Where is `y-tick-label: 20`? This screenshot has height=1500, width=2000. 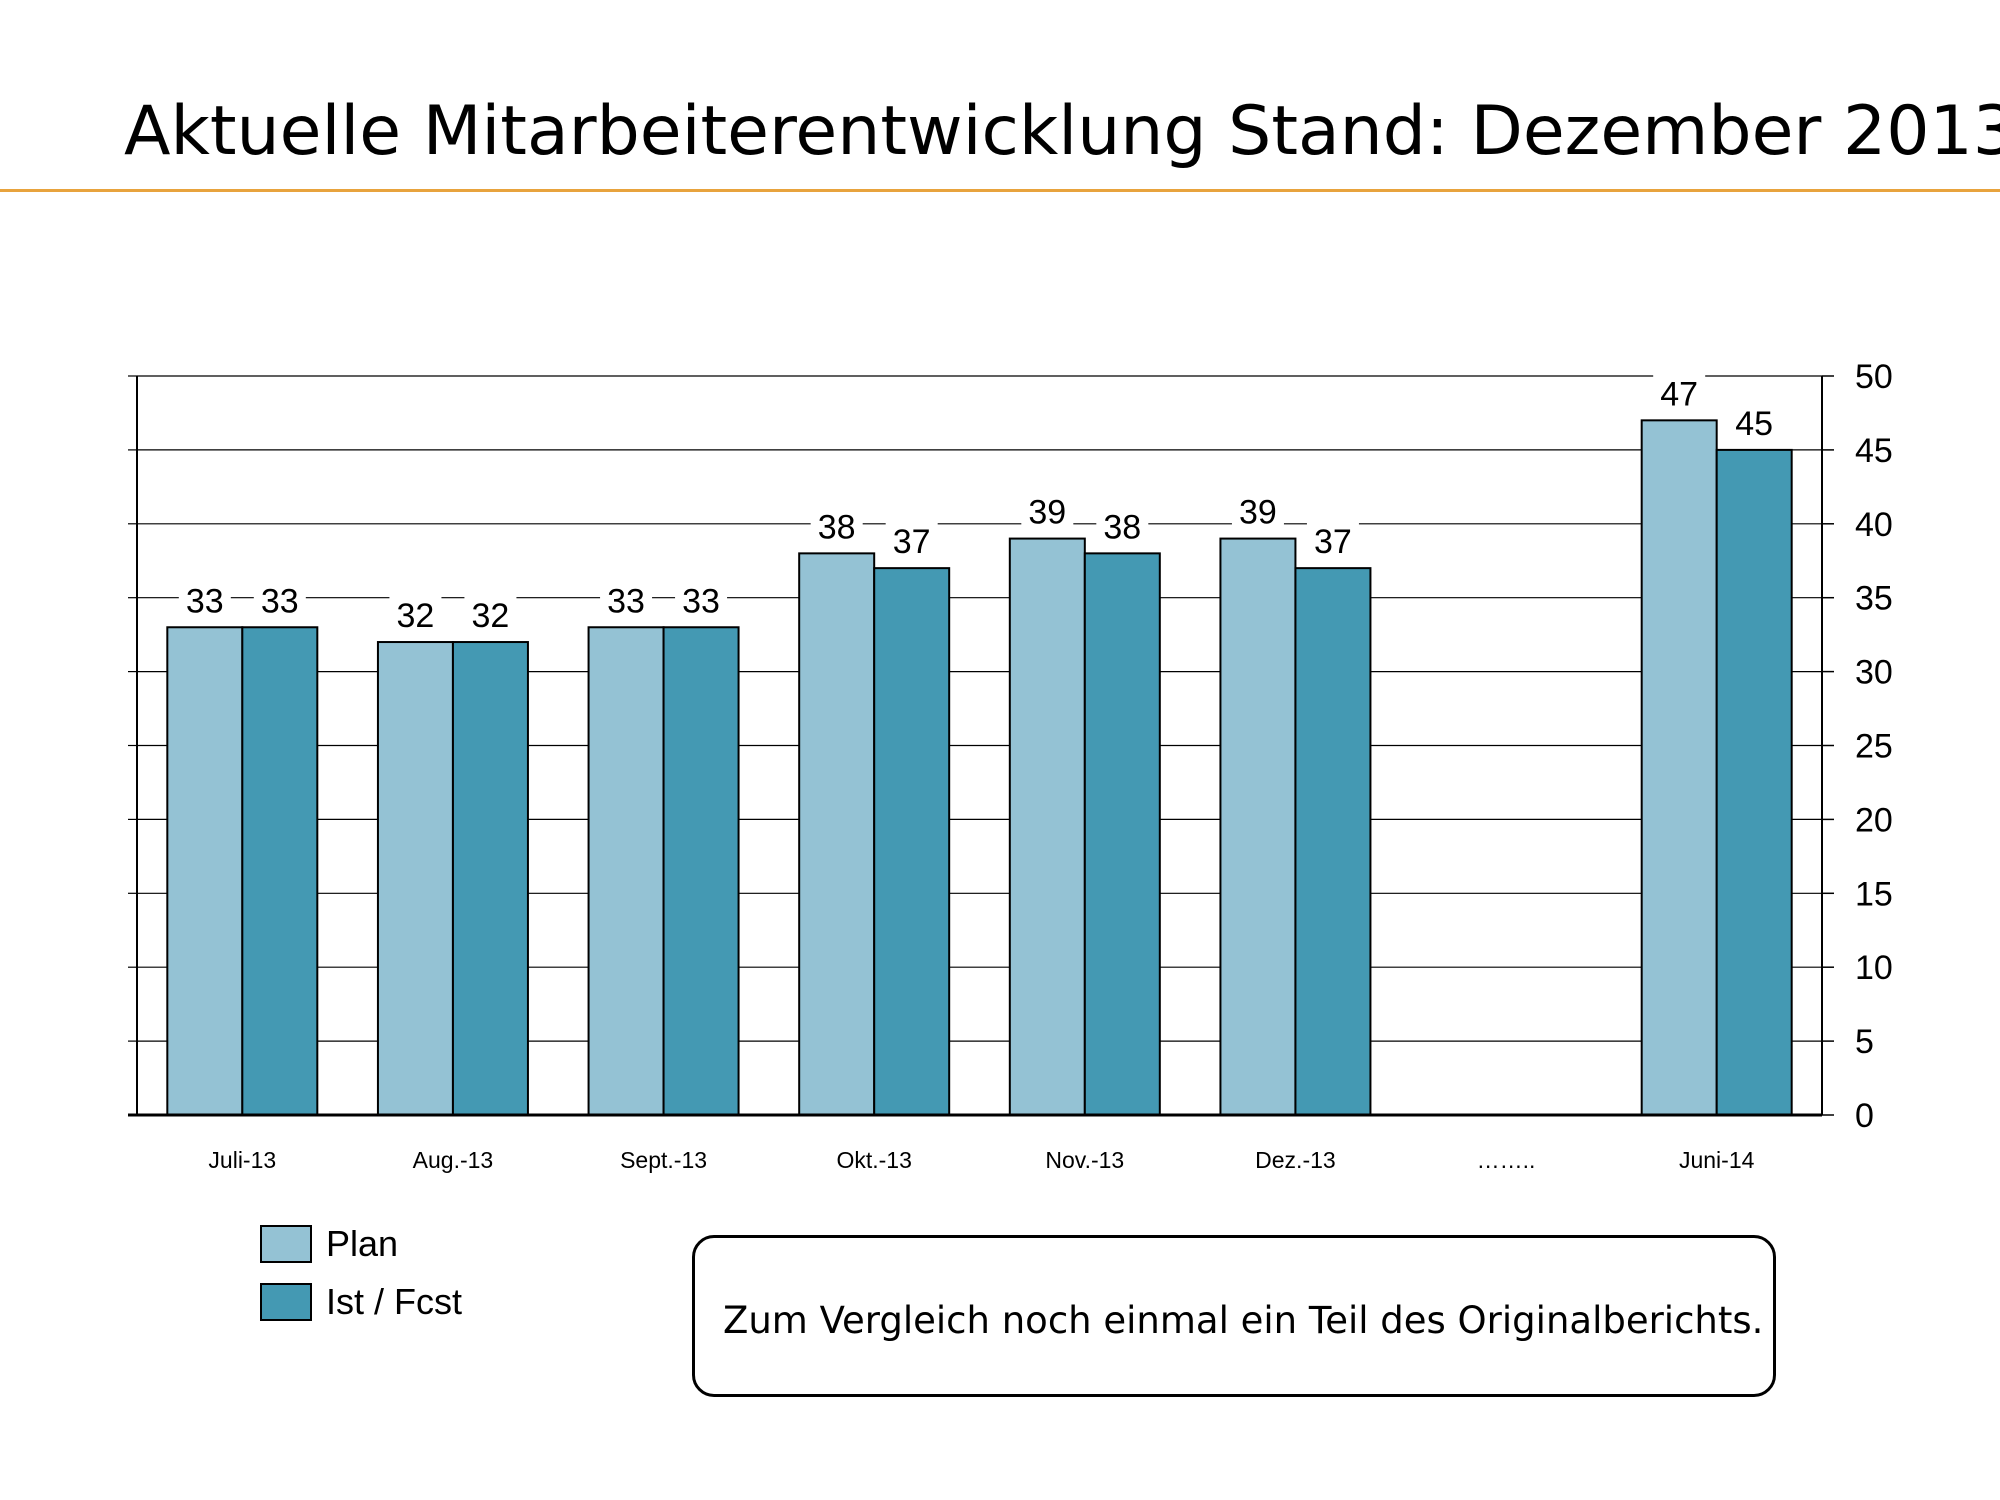
y-tick-label: 20 is located at coordinates (1874, 820).